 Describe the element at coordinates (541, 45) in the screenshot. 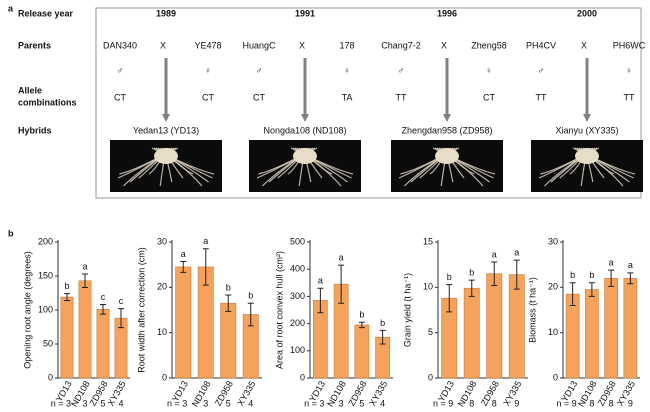

I see `parent-male: PH4CV` at that location.